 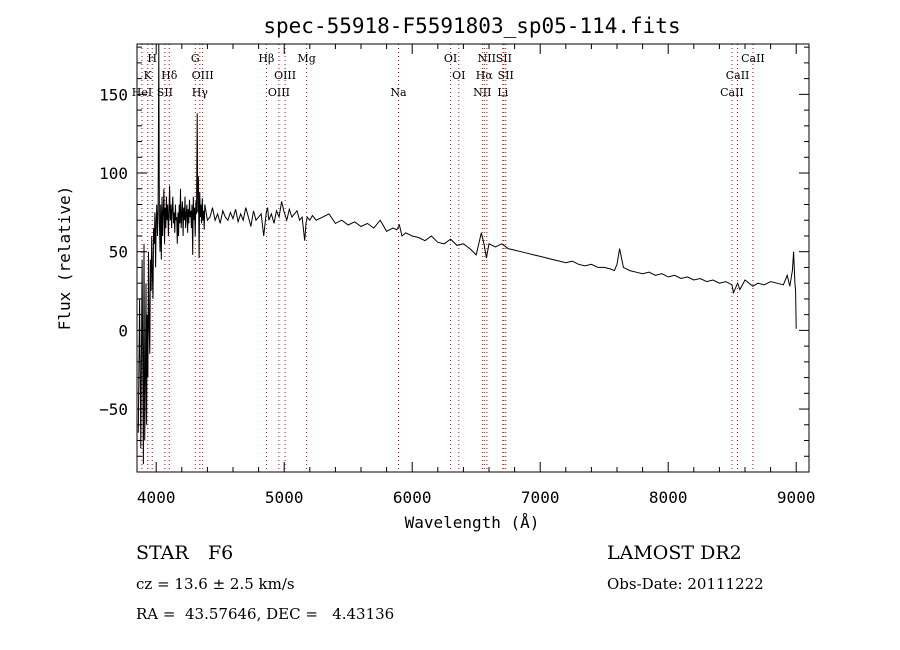 What do you see at coordinates (472, 522) in the screenshot?
I see `x-axis-label: Wavelength (Å)` at bounding box center [472, 522].